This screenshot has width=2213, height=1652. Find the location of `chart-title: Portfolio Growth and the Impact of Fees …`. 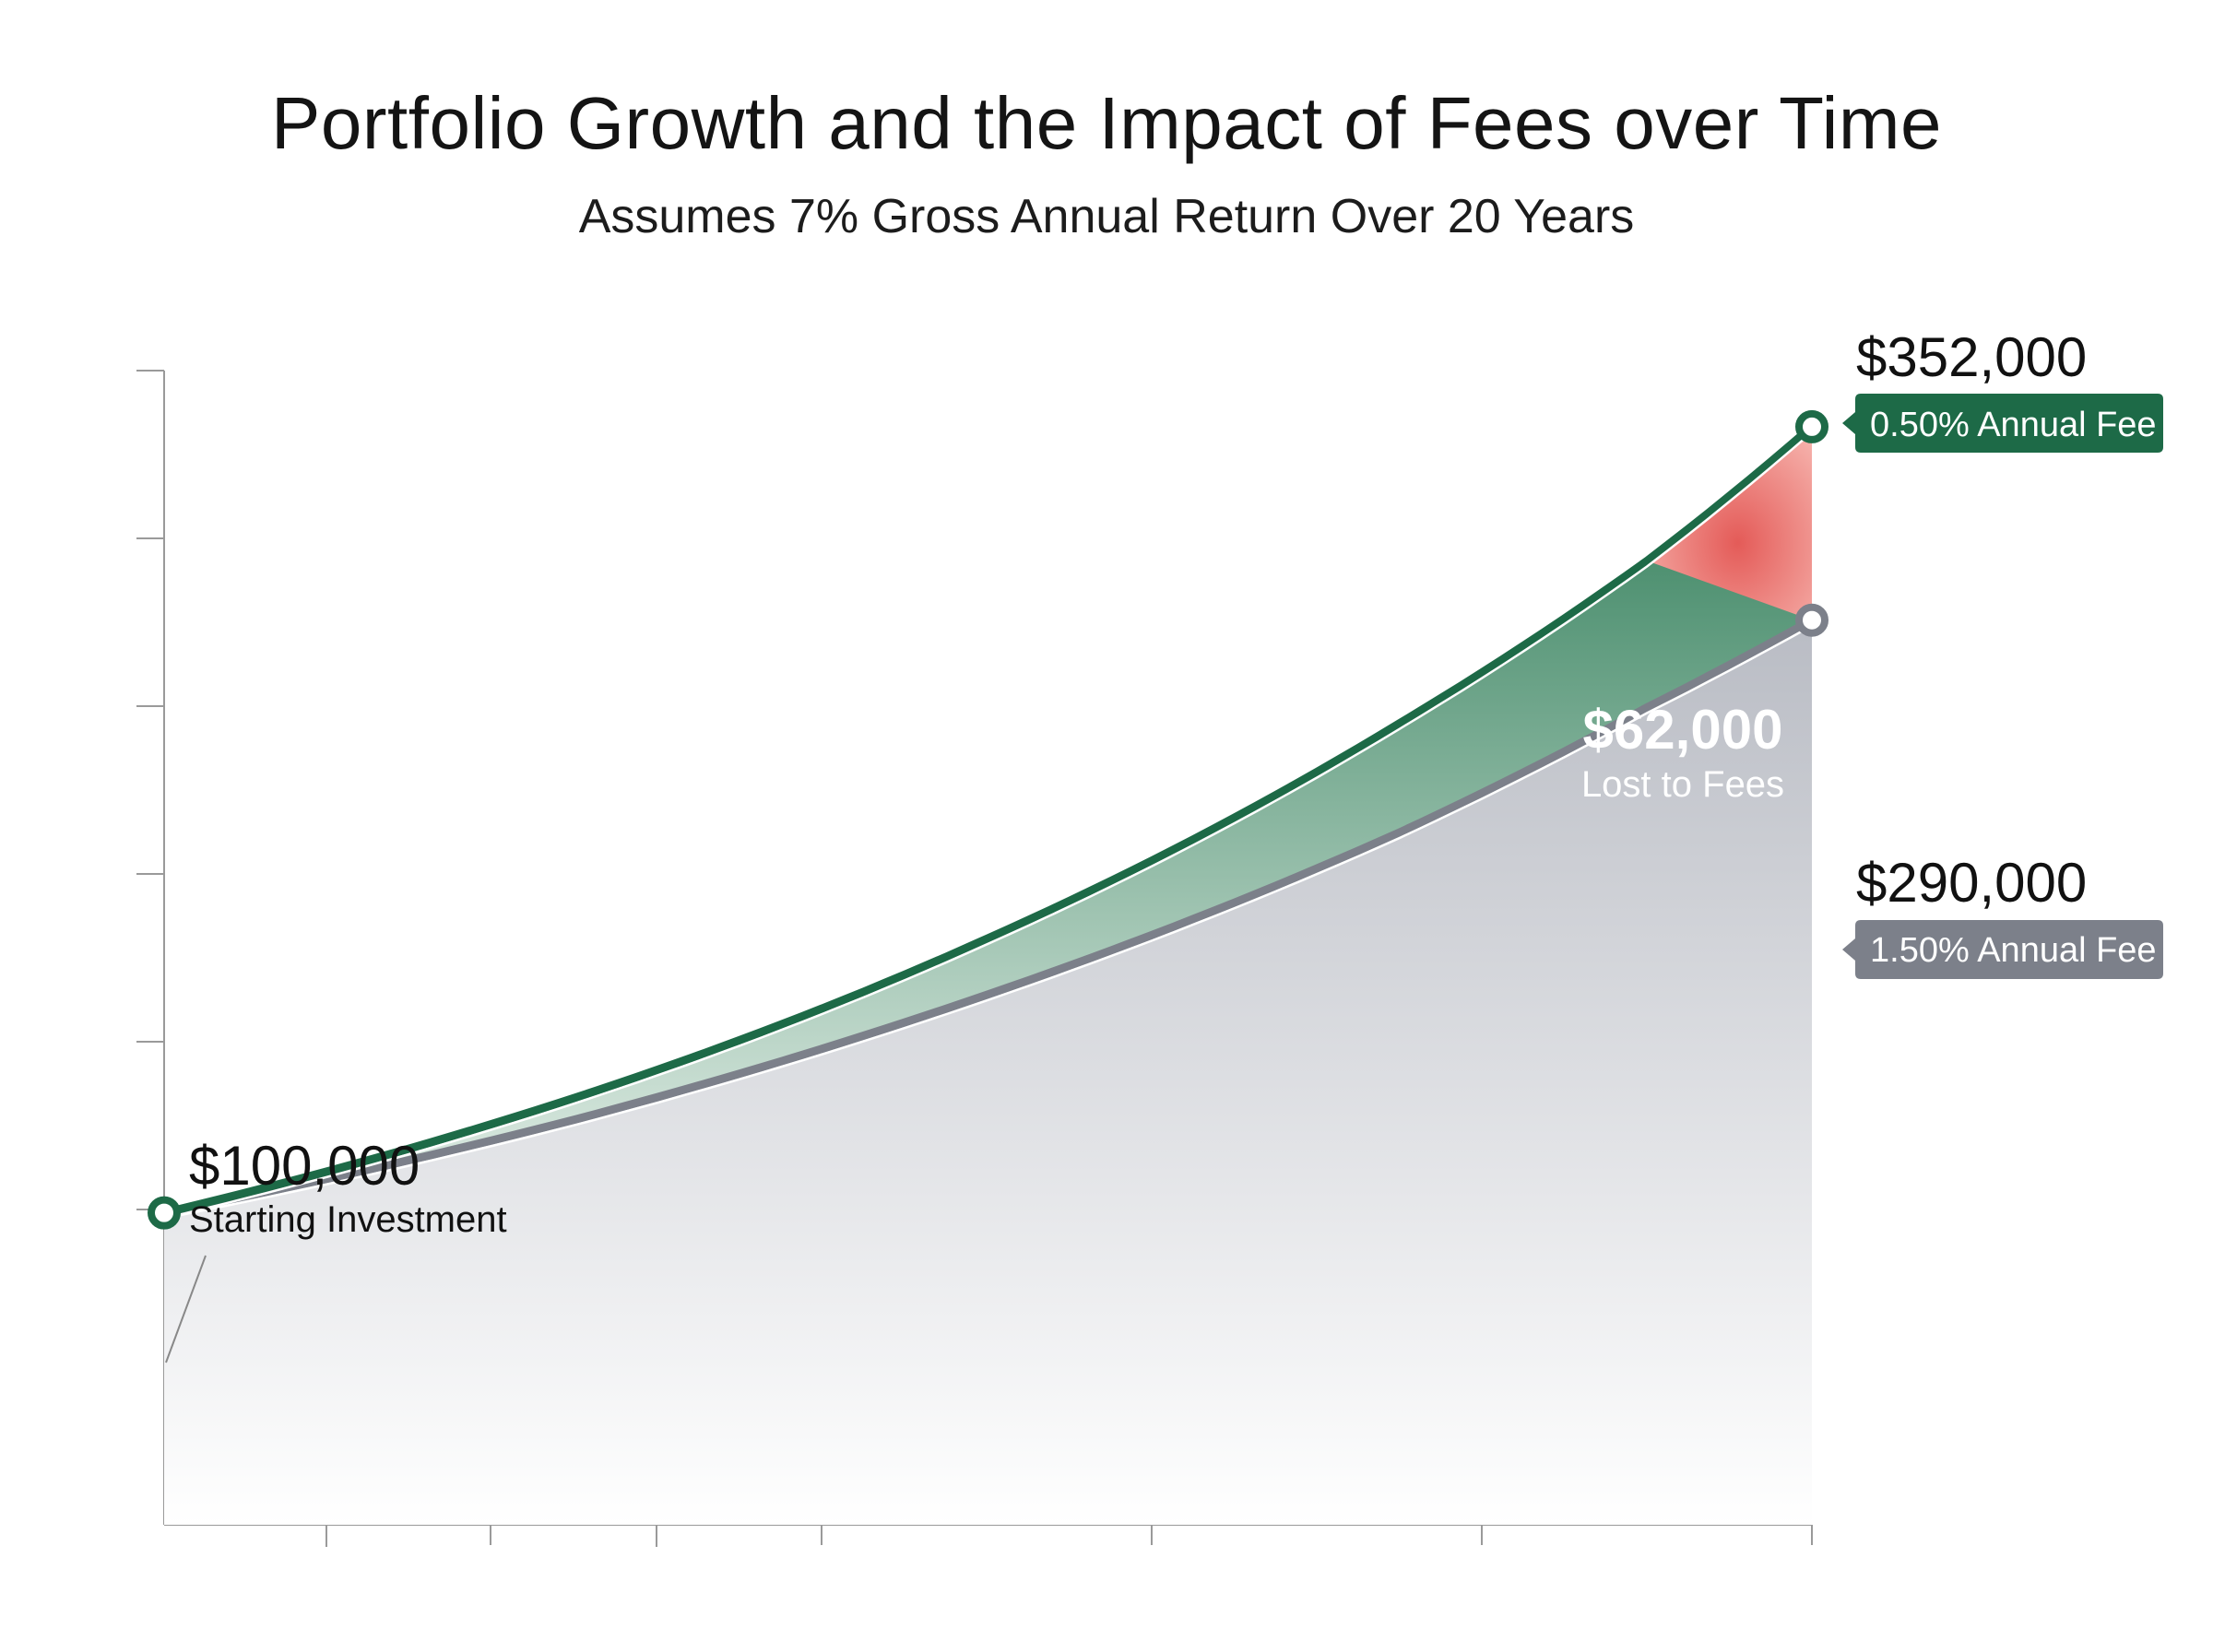

chart-title: Portfolio Growth and the Impact of Fees … is located at coordinates (1106, 123).